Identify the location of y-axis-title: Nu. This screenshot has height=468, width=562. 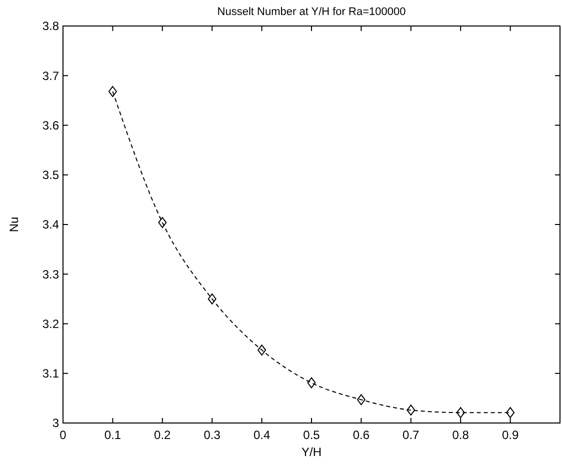
(14, 224).